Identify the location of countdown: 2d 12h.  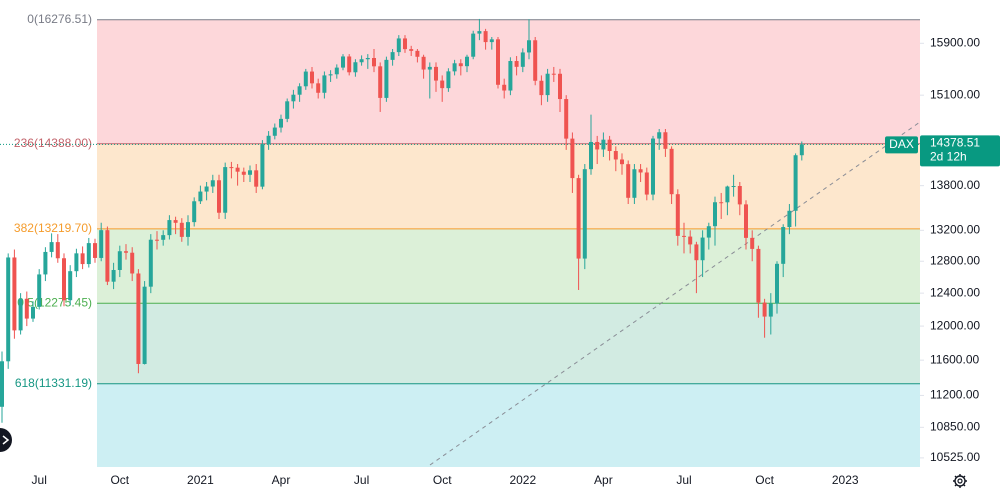
(948, 157).